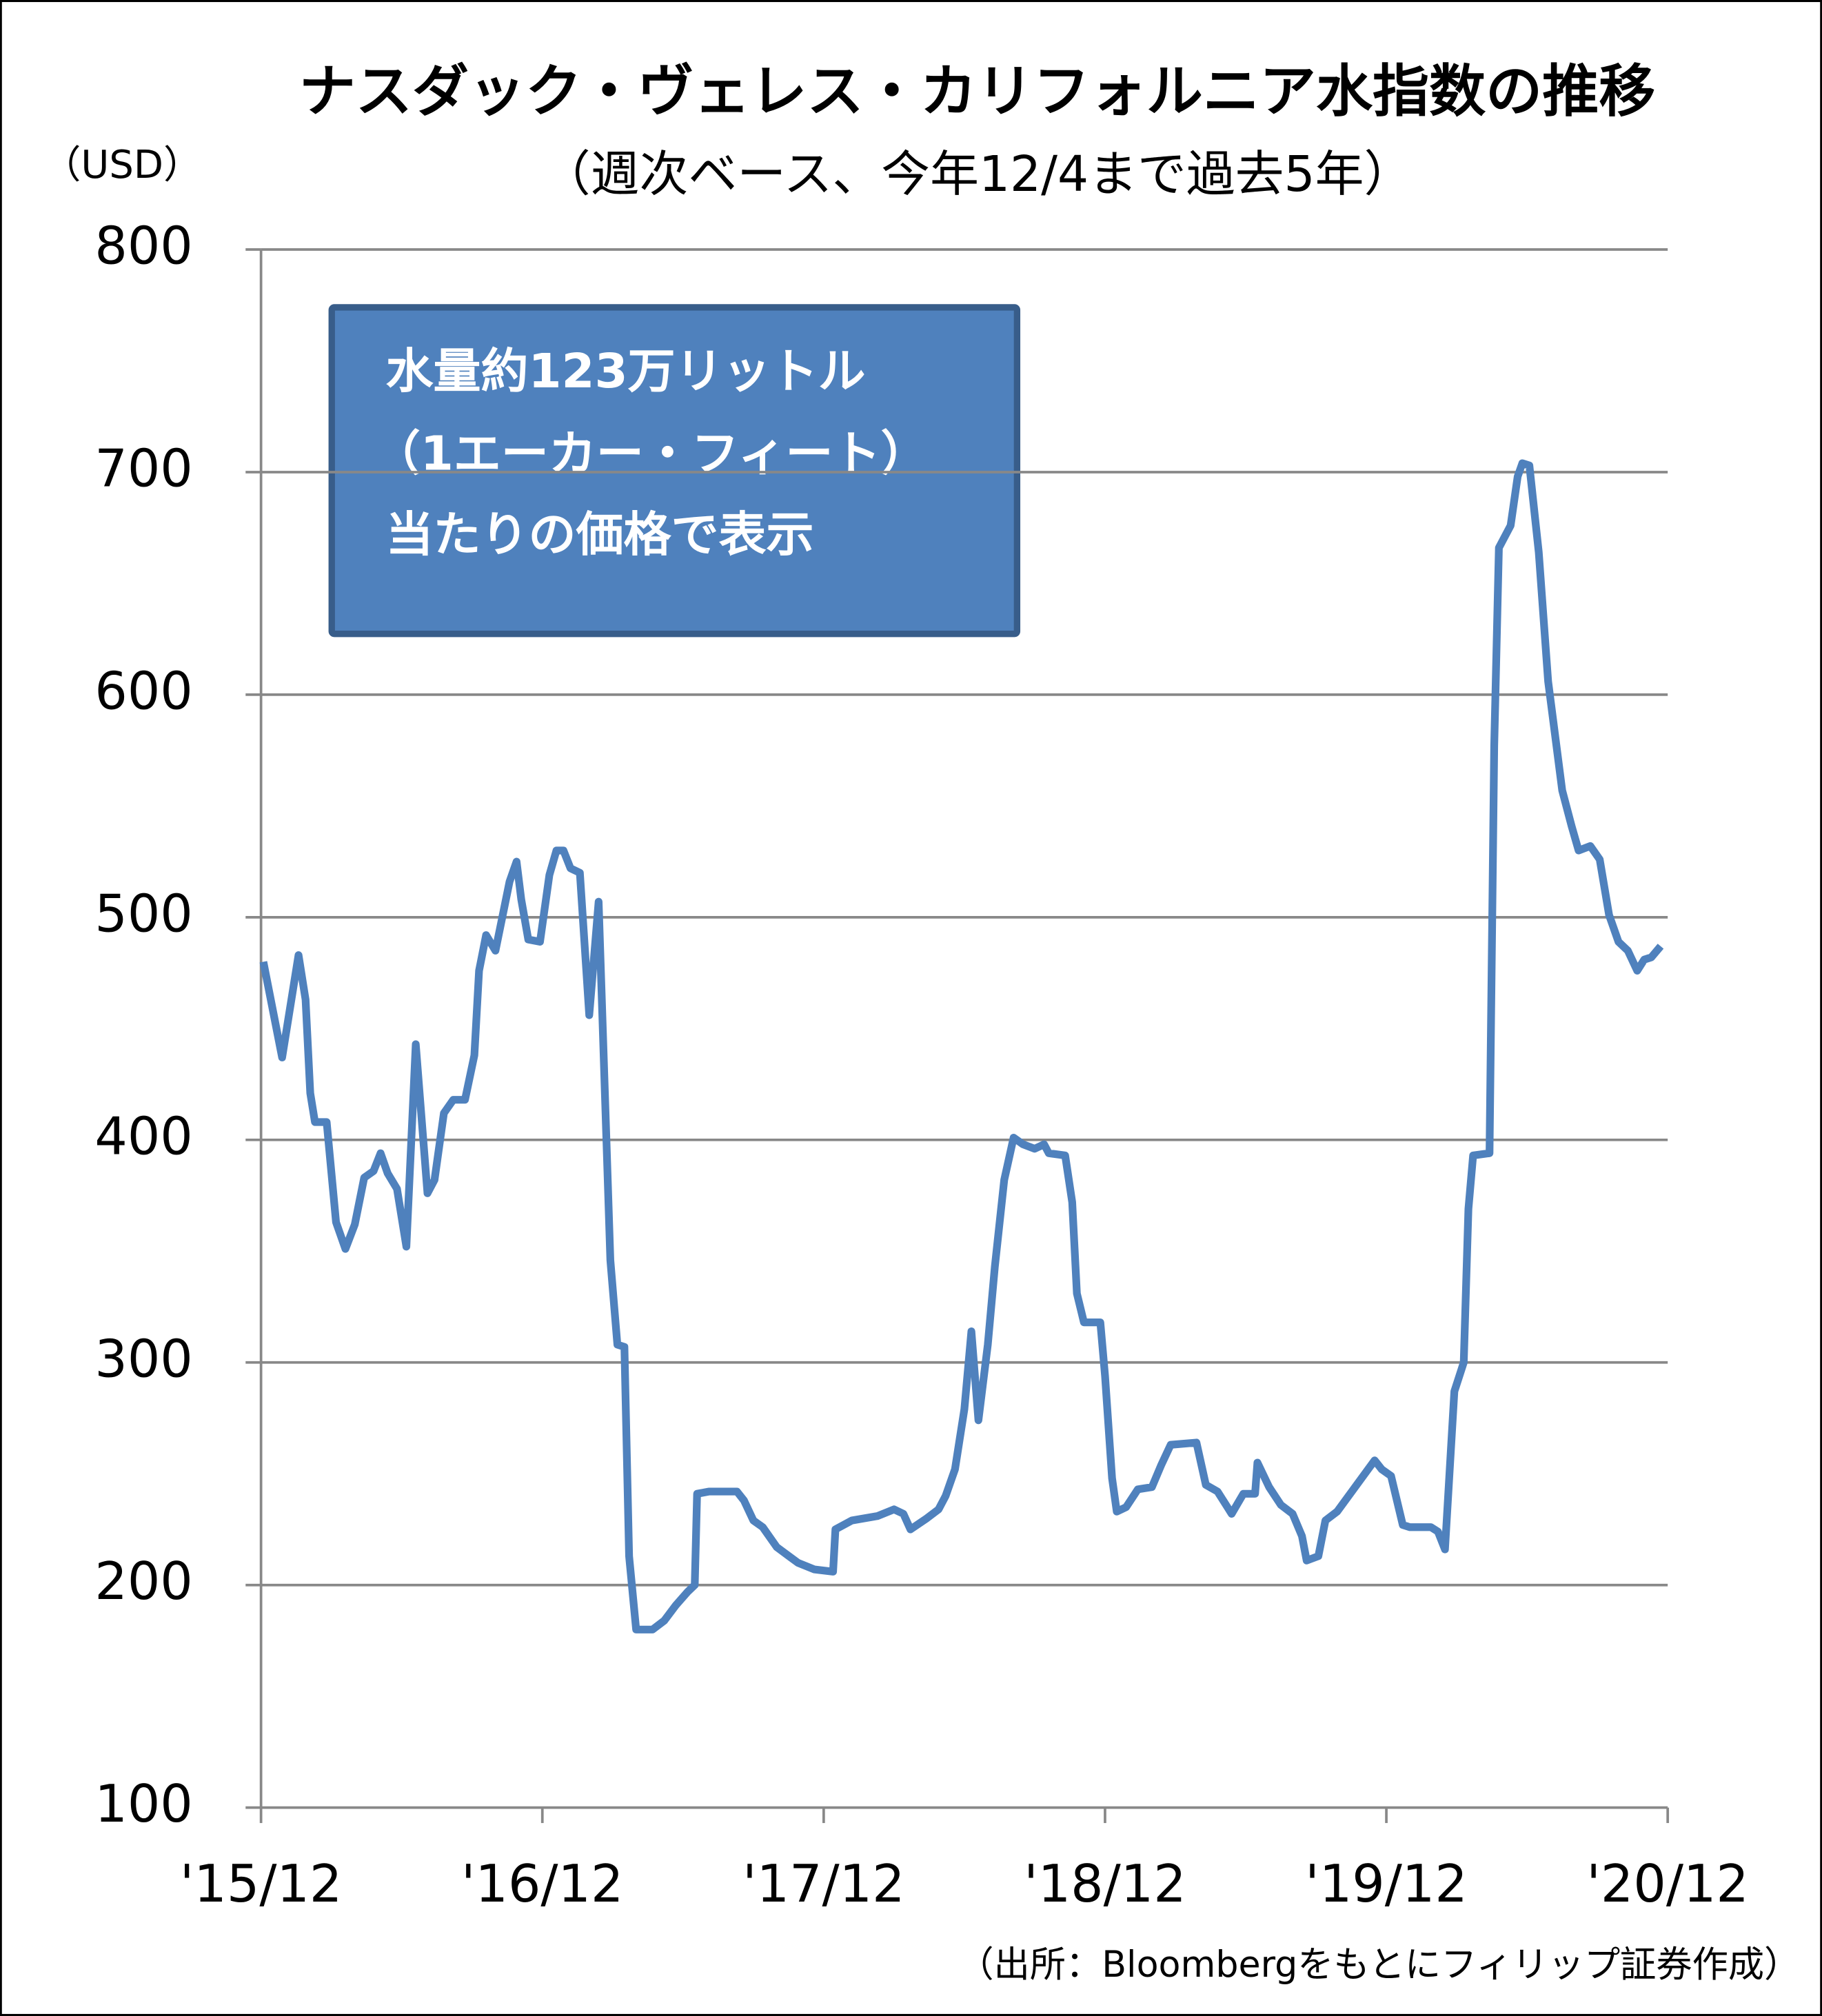 Image resolution: width=1822 pixels, height=2016 pixels. Describe the element at coordinates (600, 534) in the screenshot. I see `annotation-line: 当たりの価格で表示` at that location.